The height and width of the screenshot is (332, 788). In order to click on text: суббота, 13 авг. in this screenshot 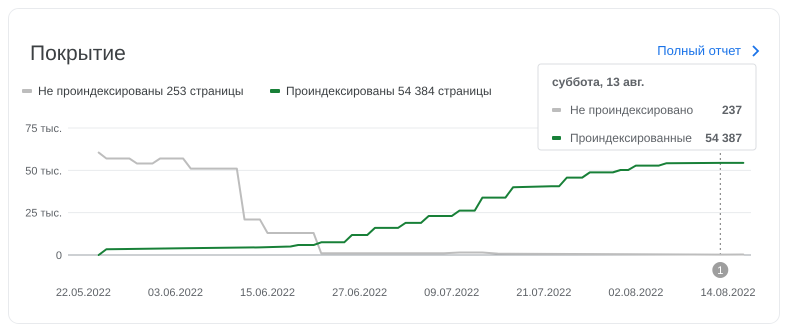, I will do `click(598, 82)`.